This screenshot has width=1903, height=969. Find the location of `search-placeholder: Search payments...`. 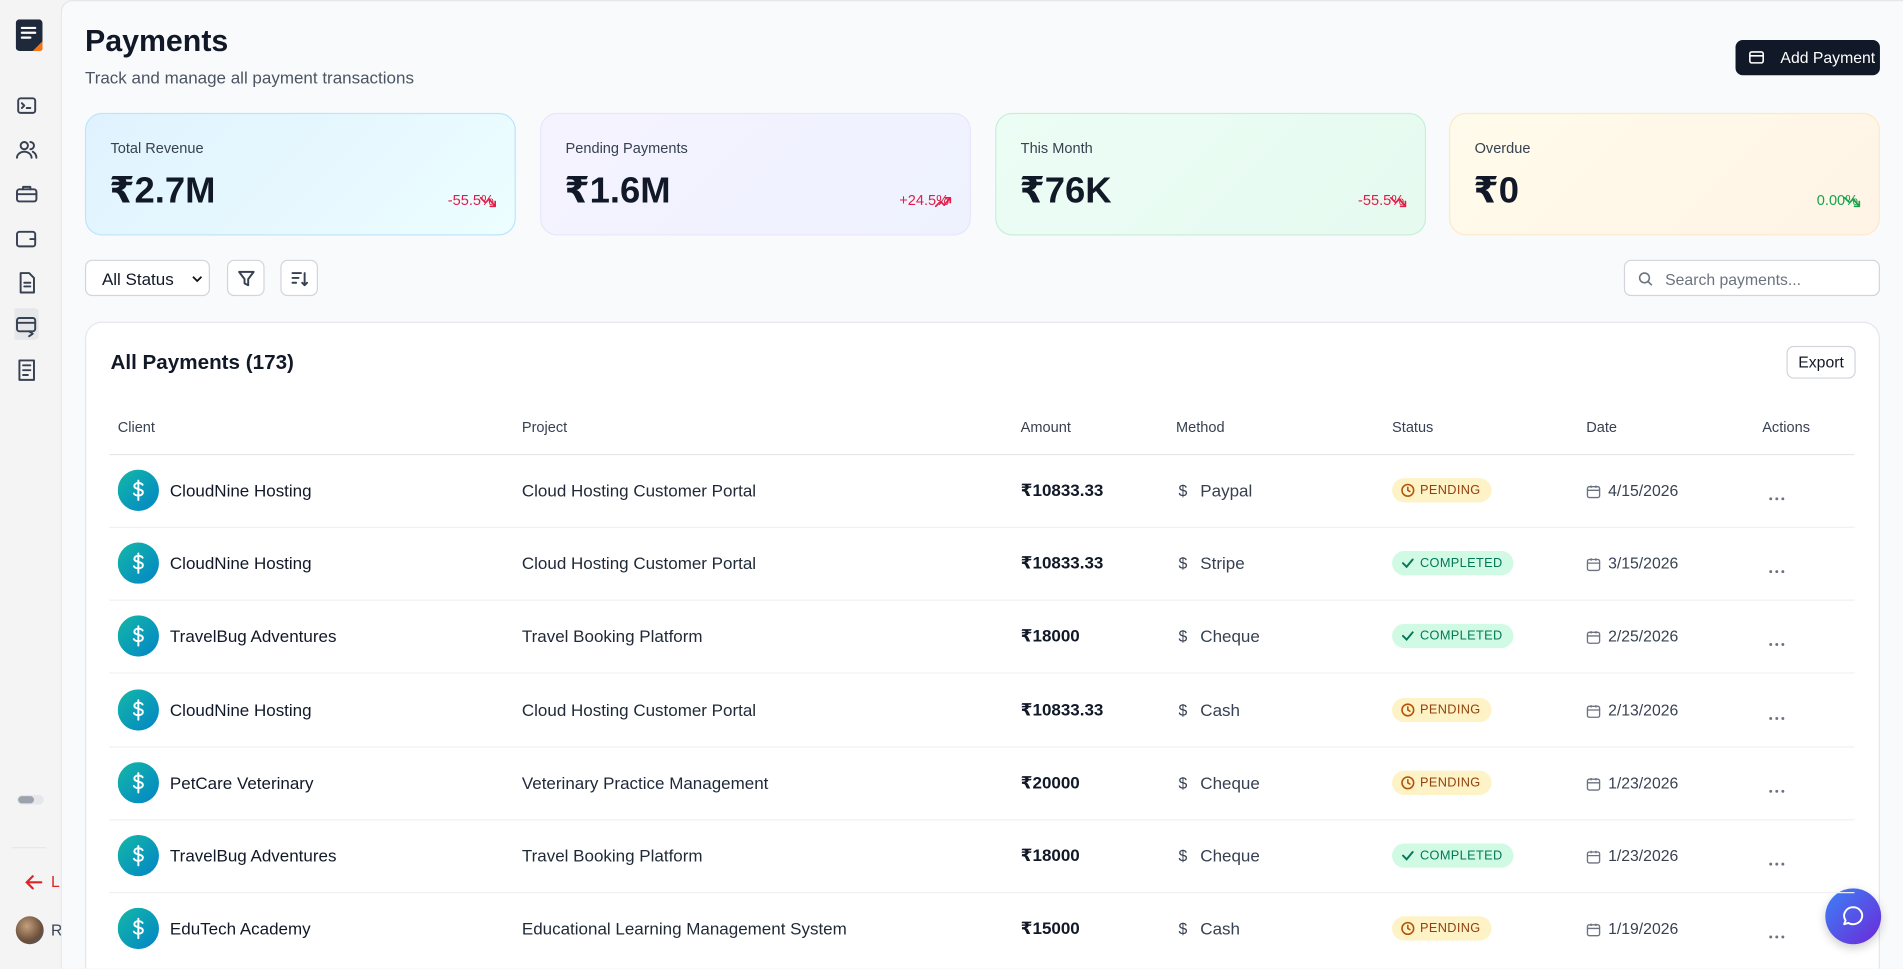

search-placeholder: Search payments... is located at coordinates (1733, 279).